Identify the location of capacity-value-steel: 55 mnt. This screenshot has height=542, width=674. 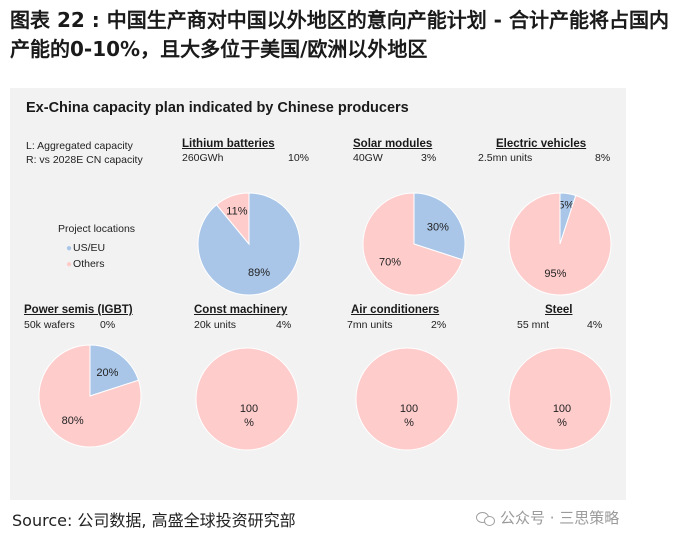
(533, 325).